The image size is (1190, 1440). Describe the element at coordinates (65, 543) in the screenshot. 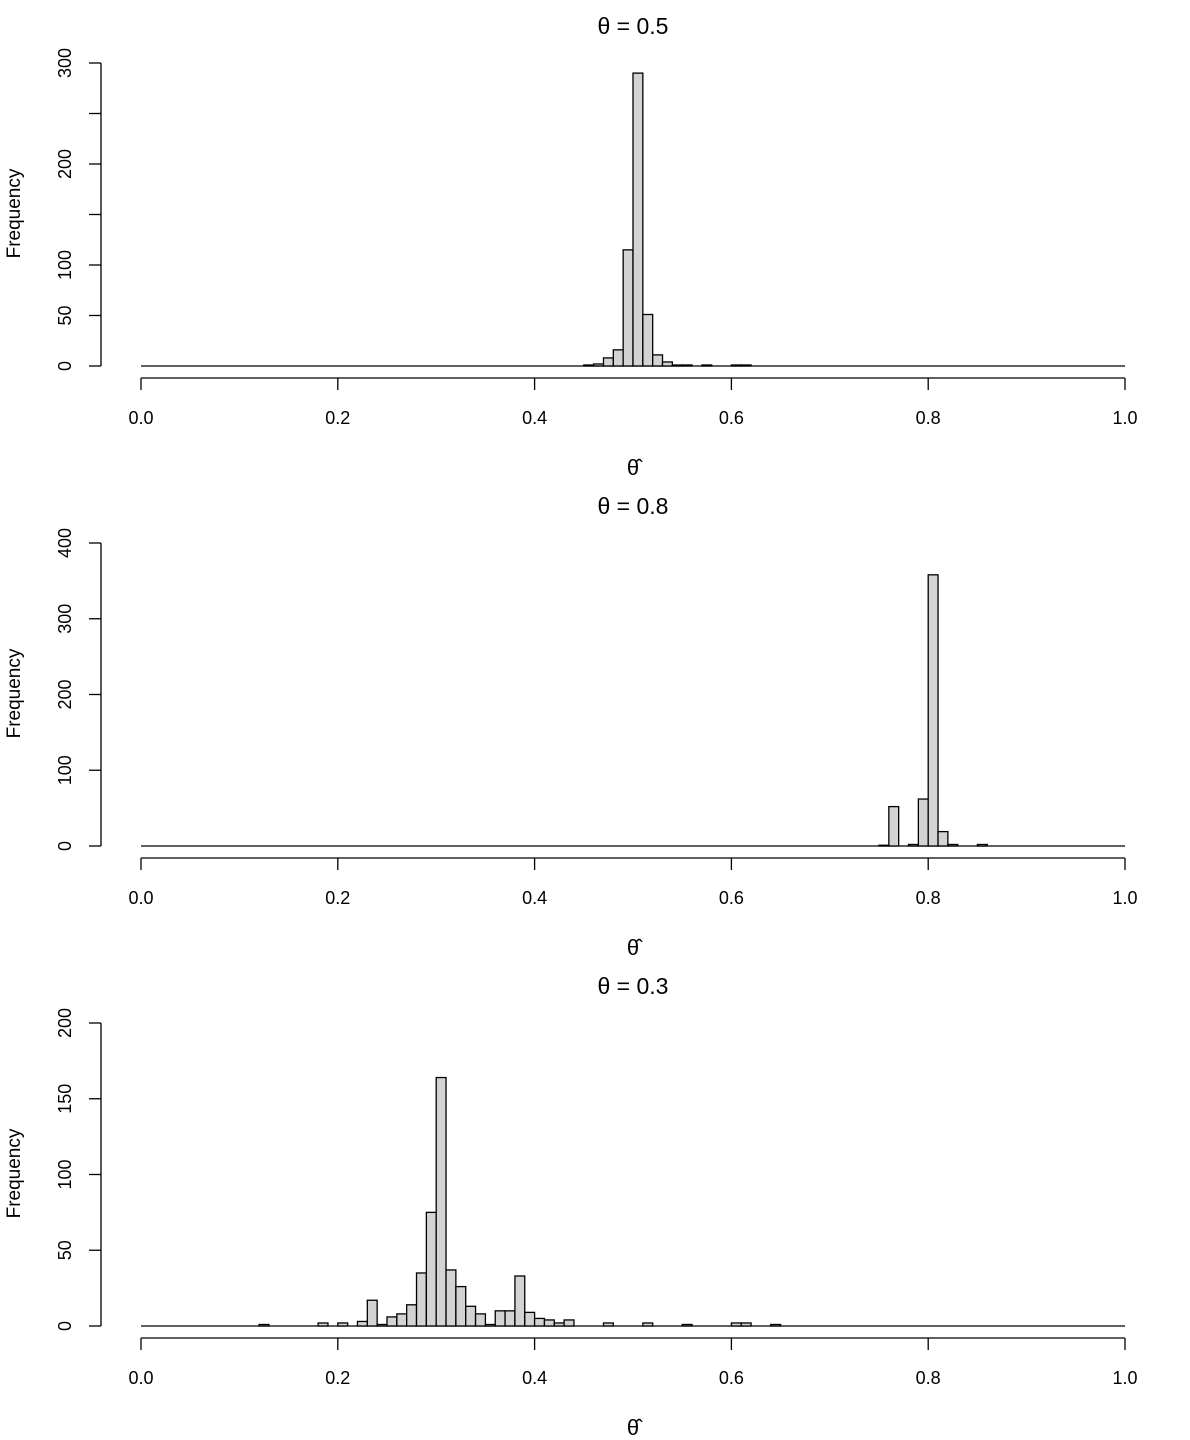

I see `y-tick-label: 400` at that location.